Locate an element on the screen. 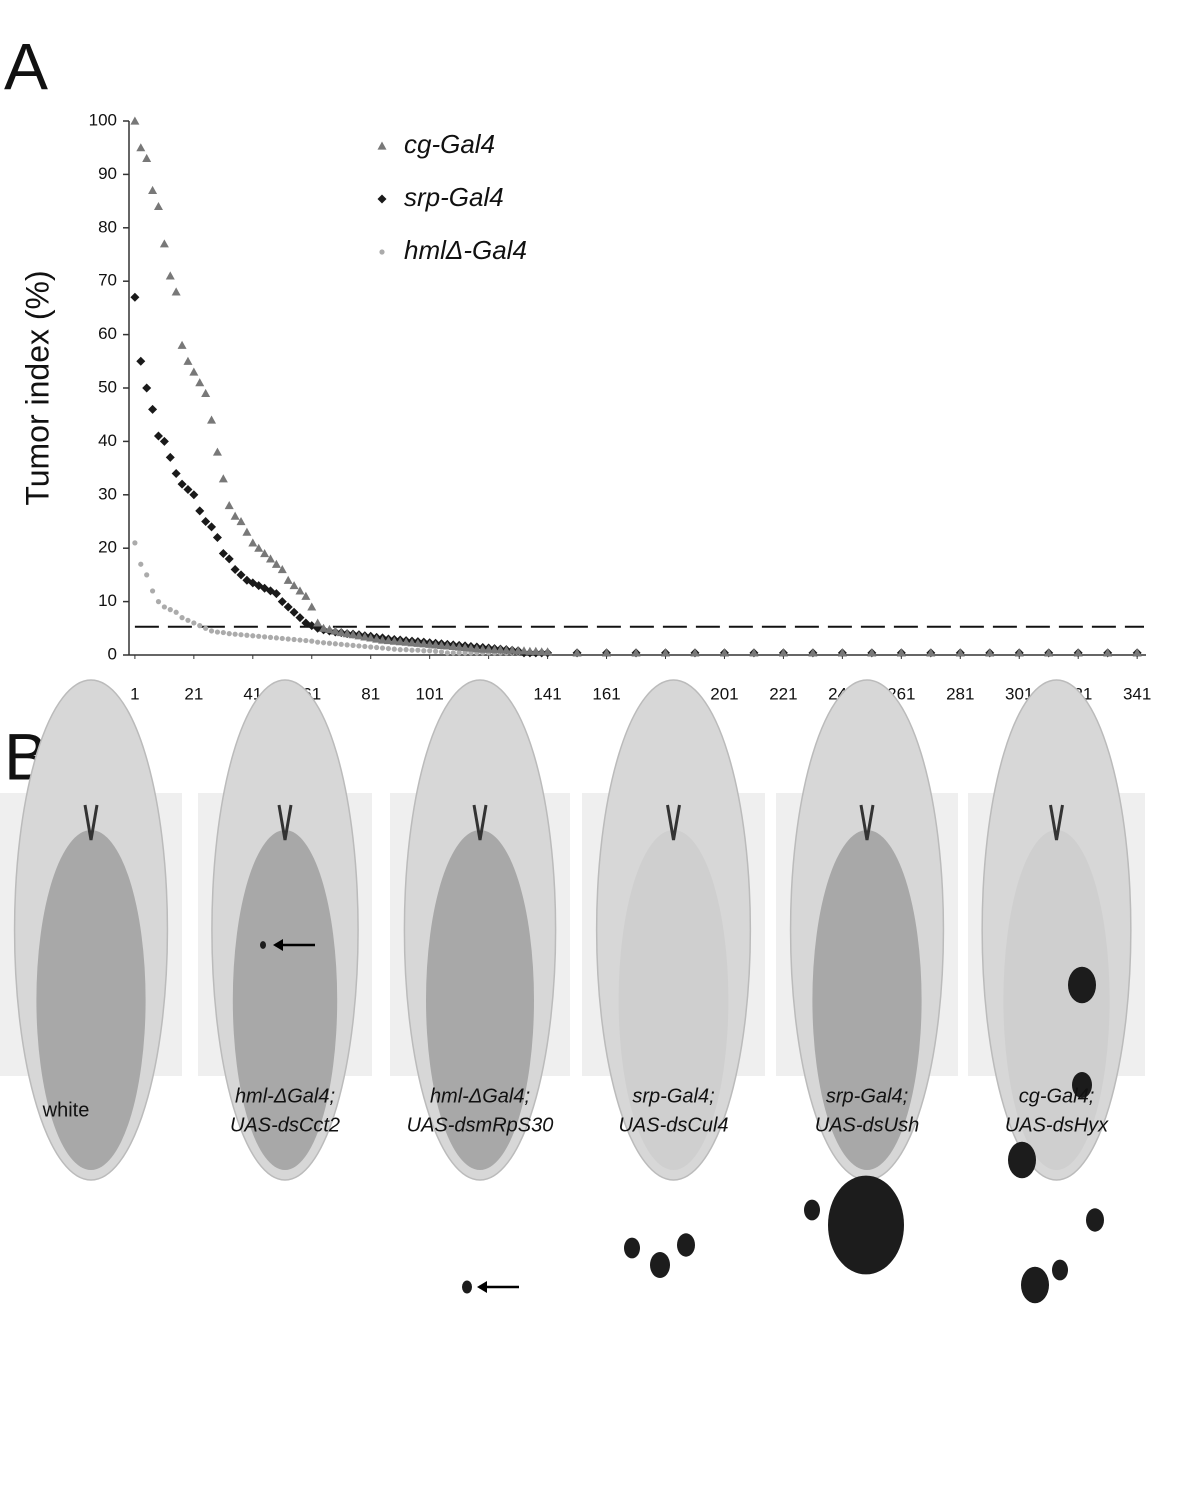 The width and height of the screenshot is (1178, 1488). panel-label: A is located at coordinates (26, 66).